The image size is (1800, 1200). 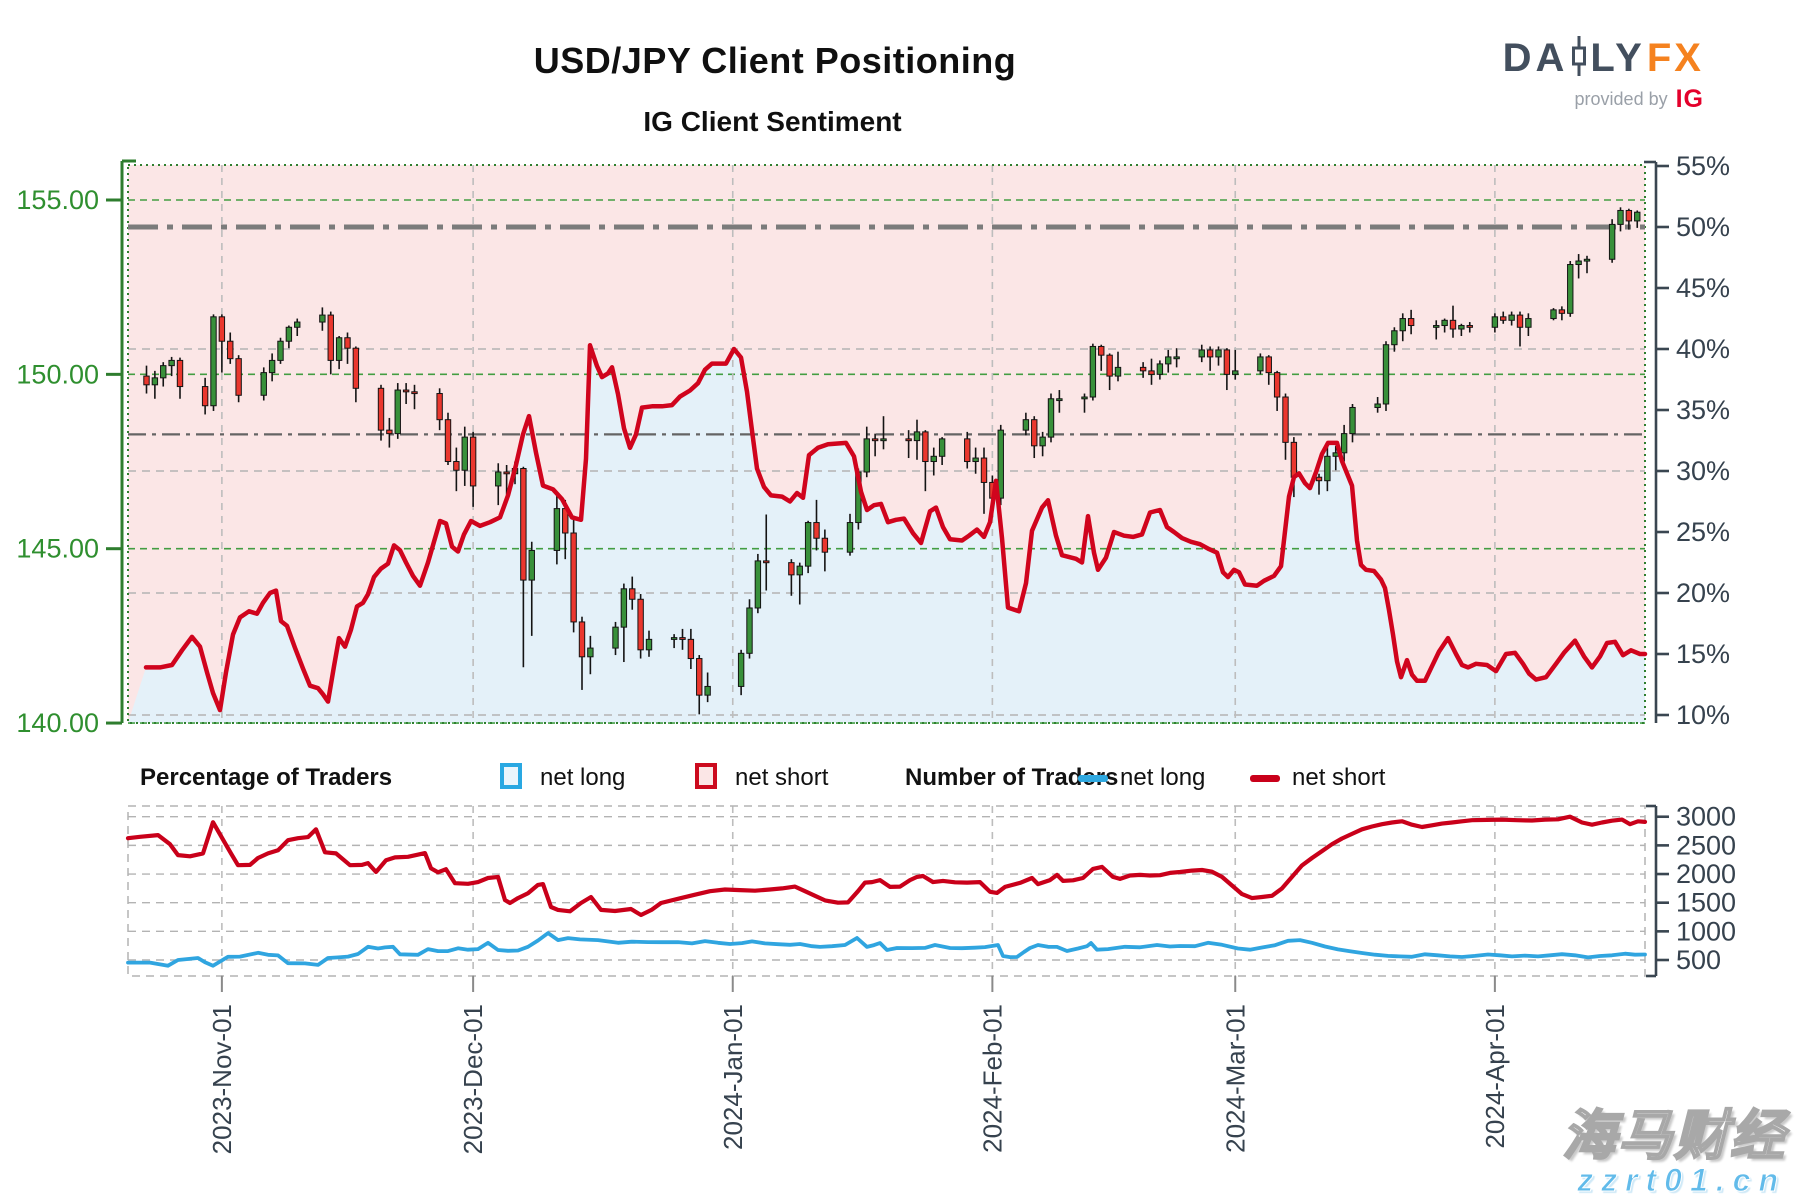 What do you see at coordinates (1706, 874) in the screenshot?
I see `svg-text: 2000` at bounding box center [1706, 874].